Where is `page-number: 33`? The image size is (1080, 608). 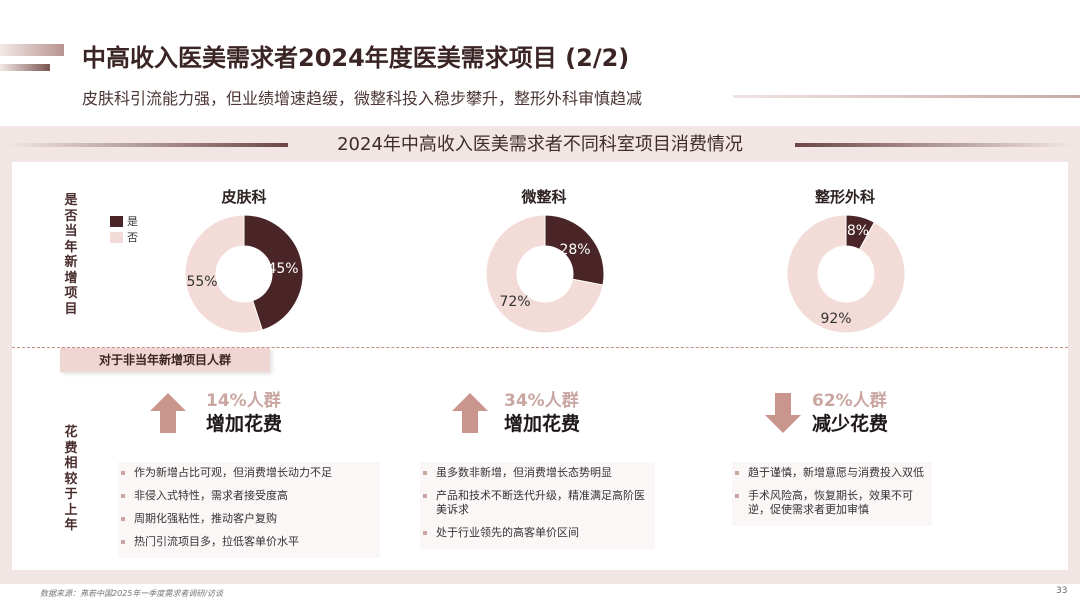 page-number: 33 is located at coordinates (1062, 591).